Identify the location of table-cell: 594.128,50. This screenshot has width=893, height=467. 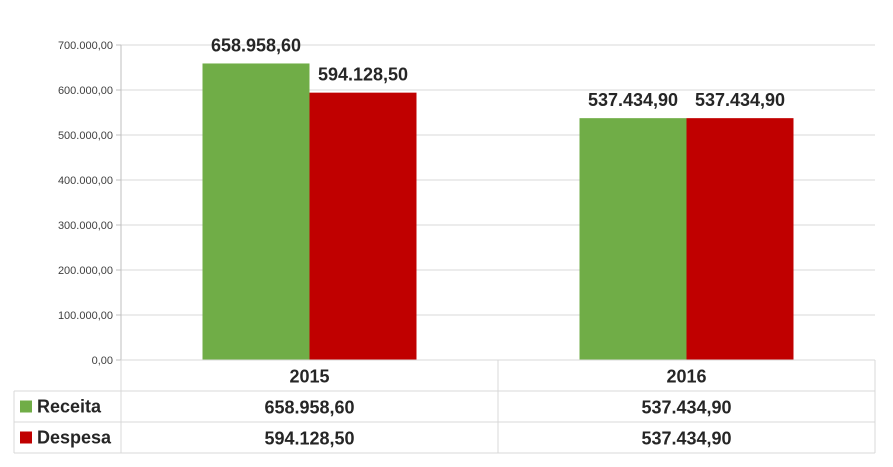
(309, 439).